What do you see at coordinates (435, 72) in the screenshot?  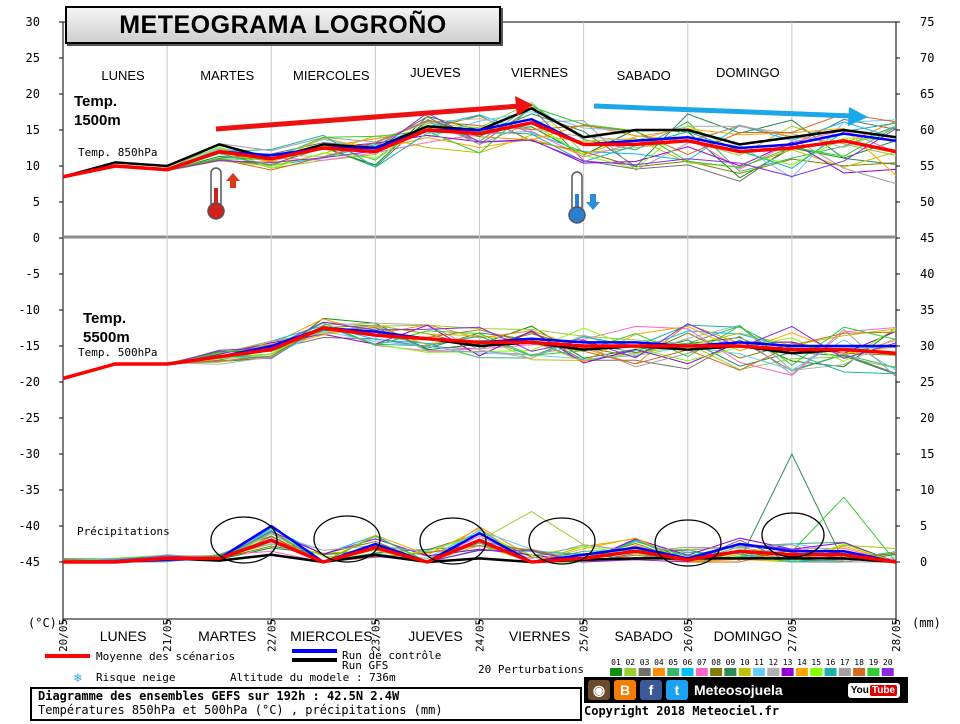 I see `day-label-top: JUEVES` at bounding box center [435, 72].